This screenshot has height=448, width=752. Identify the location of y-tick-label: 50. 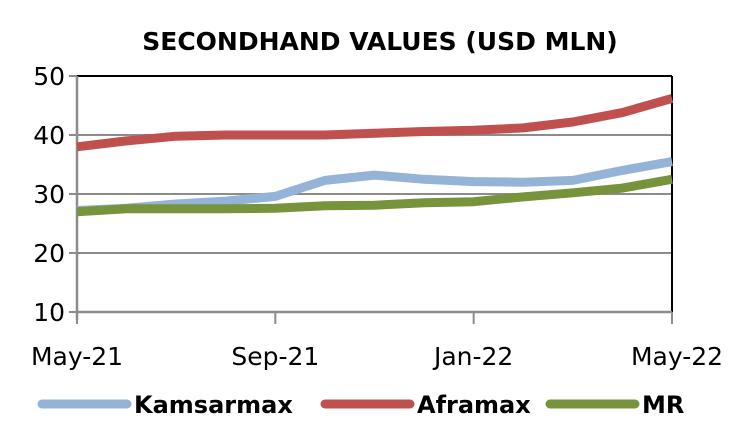
(49, 76).